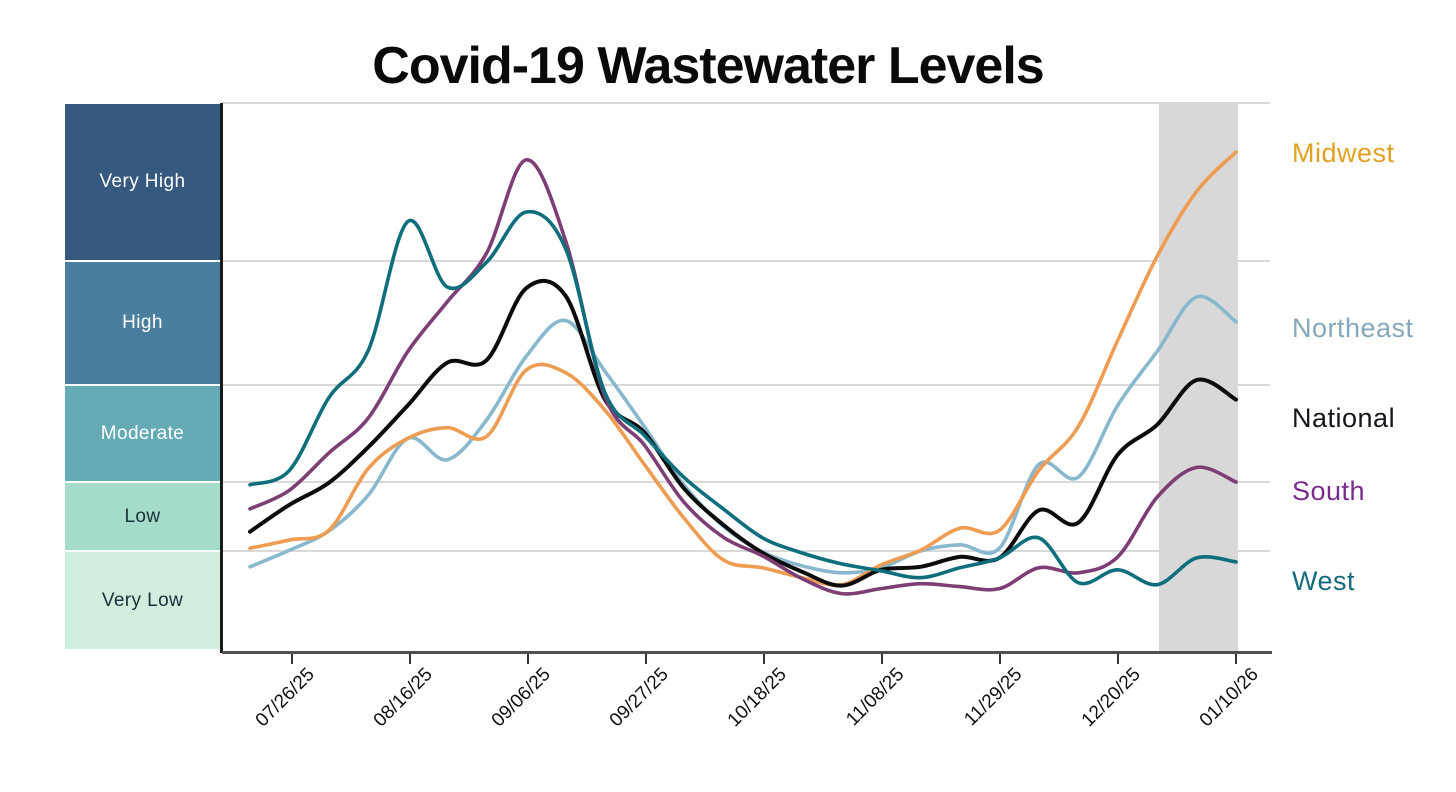 The height and width of the screenshot is (792, 1456). I want to click on chart-title: Covid-19 Wastewater Levels, so click(708, 66).